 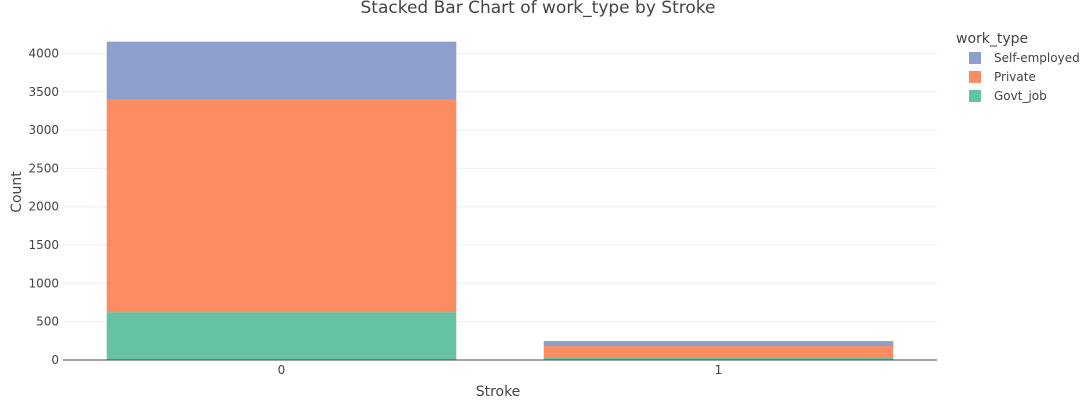 What do you see at coordinates (538, 9) in the screenshot?
I see `chart-title: Stacked Bar Chart of work_type by Stroke` at bounding box center [538, 9].